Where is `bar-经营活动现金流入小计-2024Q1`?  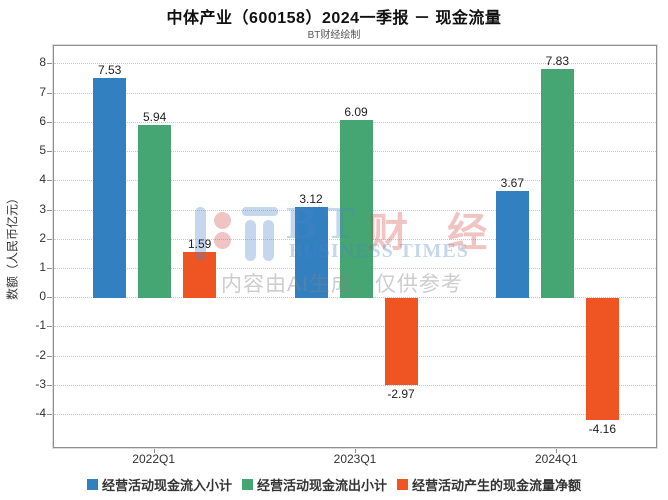
bar-经营活动现金流入小计-2024Q1 is located at coordinates (512, 244).